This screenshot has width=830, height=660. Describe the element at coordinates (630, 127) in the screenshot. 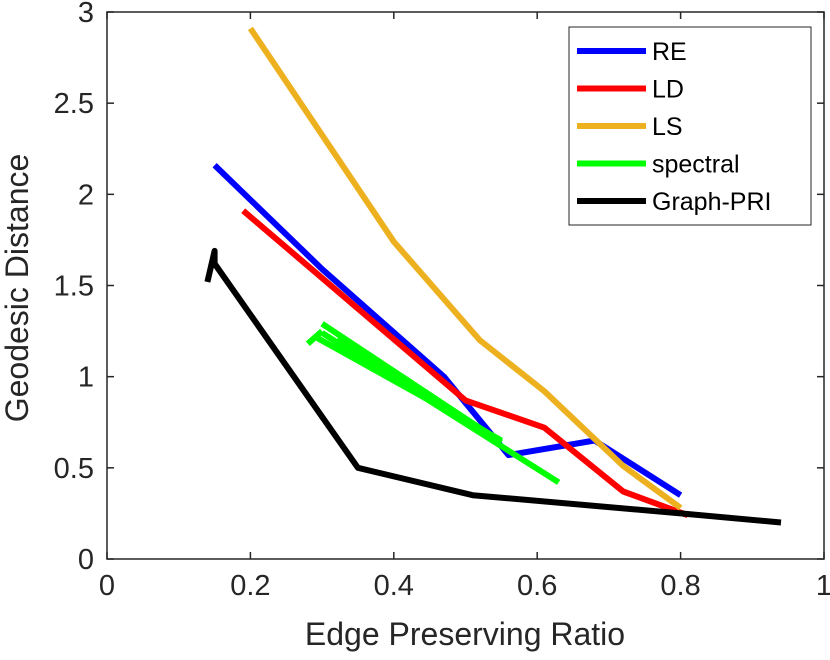

I see `legend-item: LS` at that location.